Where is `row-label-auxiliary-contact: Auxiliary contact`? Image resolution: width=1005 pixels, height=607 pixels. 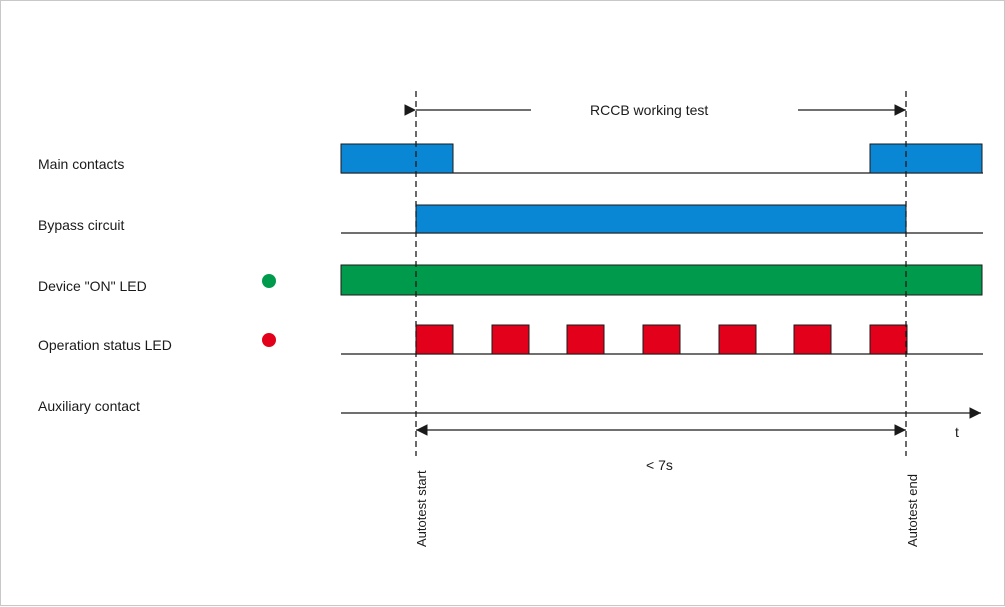
row-label-auxiliary-contact: Auxiliary contact is located at coordinates (89, 406).